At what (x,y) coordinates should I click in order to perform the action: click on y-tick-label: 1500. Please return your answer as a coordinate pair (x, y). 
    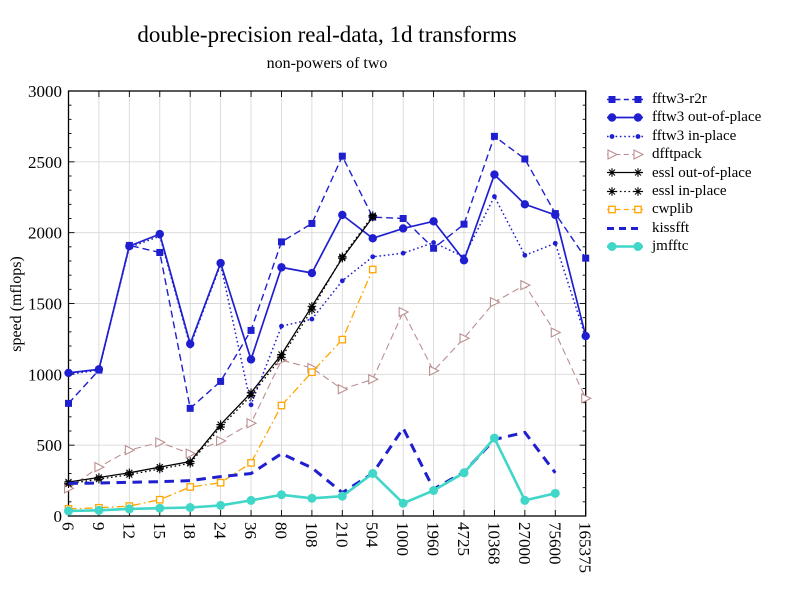
    Looking at the image, I should click on (45, 304).